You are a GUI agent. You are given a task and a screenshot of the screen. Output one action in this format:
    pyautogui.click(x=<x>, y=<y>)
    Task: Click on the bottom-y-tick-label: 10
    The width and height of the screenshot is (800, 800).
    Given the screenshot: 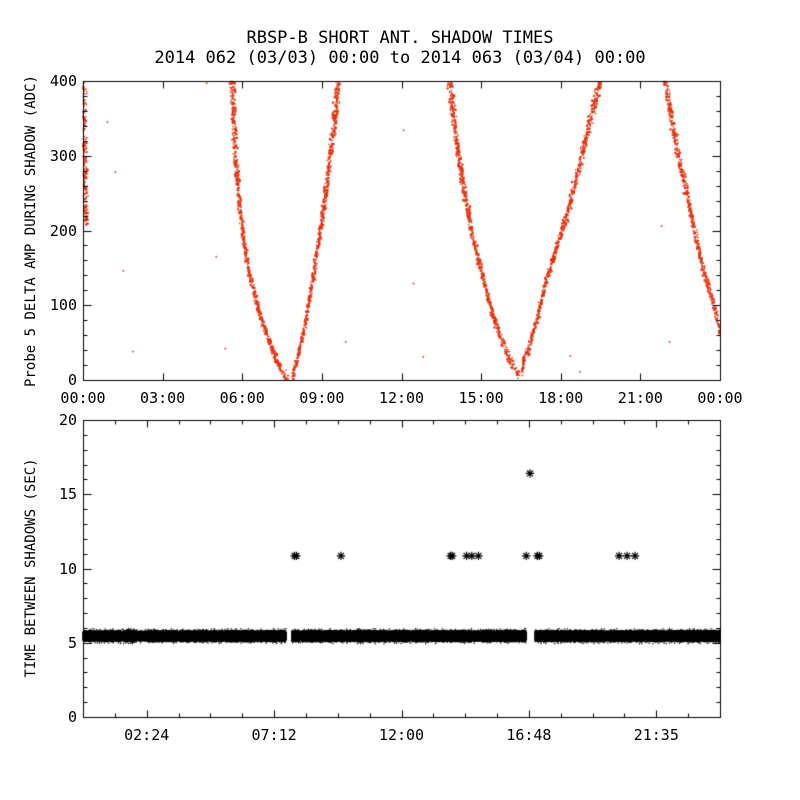 What is the action you would take?
    pyautogui.click(x=67, y=568)
    